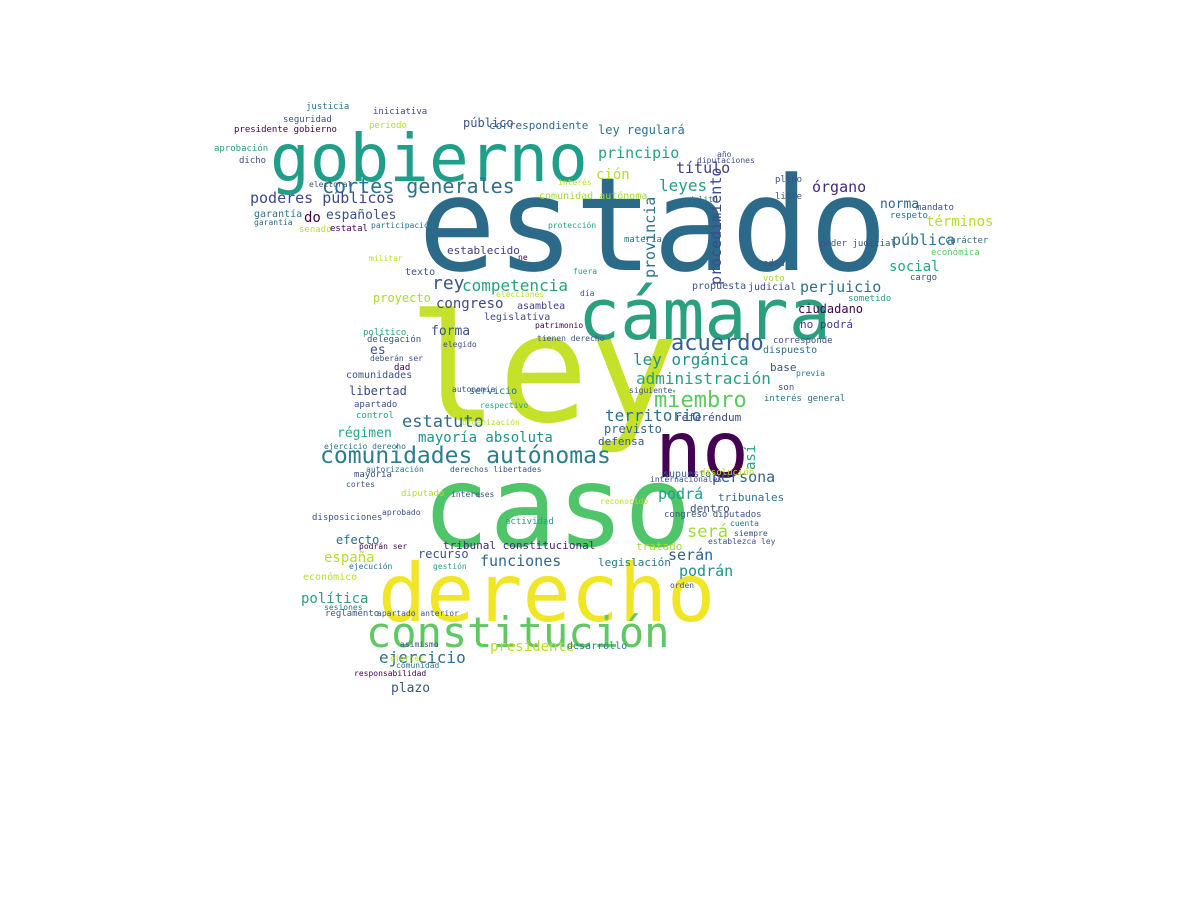 Image resolution: width=1200 pixels, height=900 pixels. What do you see at coordinates (378, 391) in the screenshot?
I see `word: libertad` at bounding box center [378, 391].